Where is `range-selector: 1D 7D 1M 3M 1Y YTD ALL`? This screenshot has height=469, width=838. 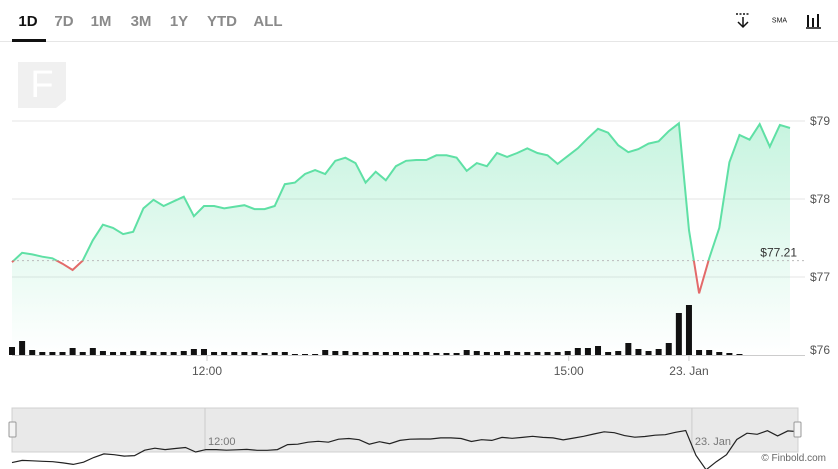
range-selector: 1D 7D 1M 3M 1Y YTD ALL is located at coordinates (147, 27).